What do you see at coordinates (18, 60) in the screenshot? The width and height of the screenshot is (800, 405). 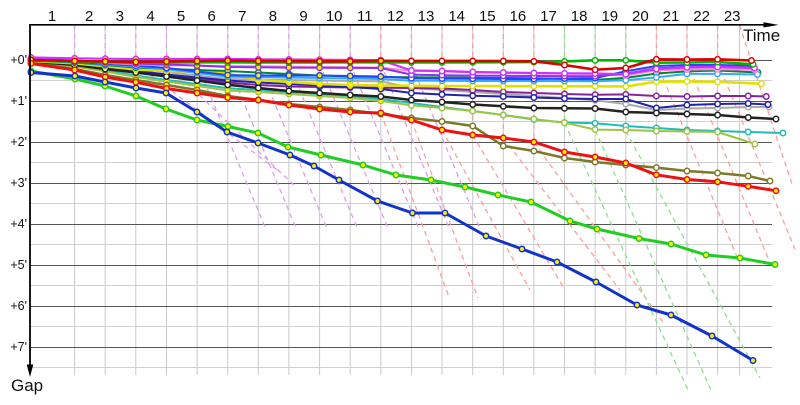 I see `svg-text: +0'` at bounding box center [18, 60].